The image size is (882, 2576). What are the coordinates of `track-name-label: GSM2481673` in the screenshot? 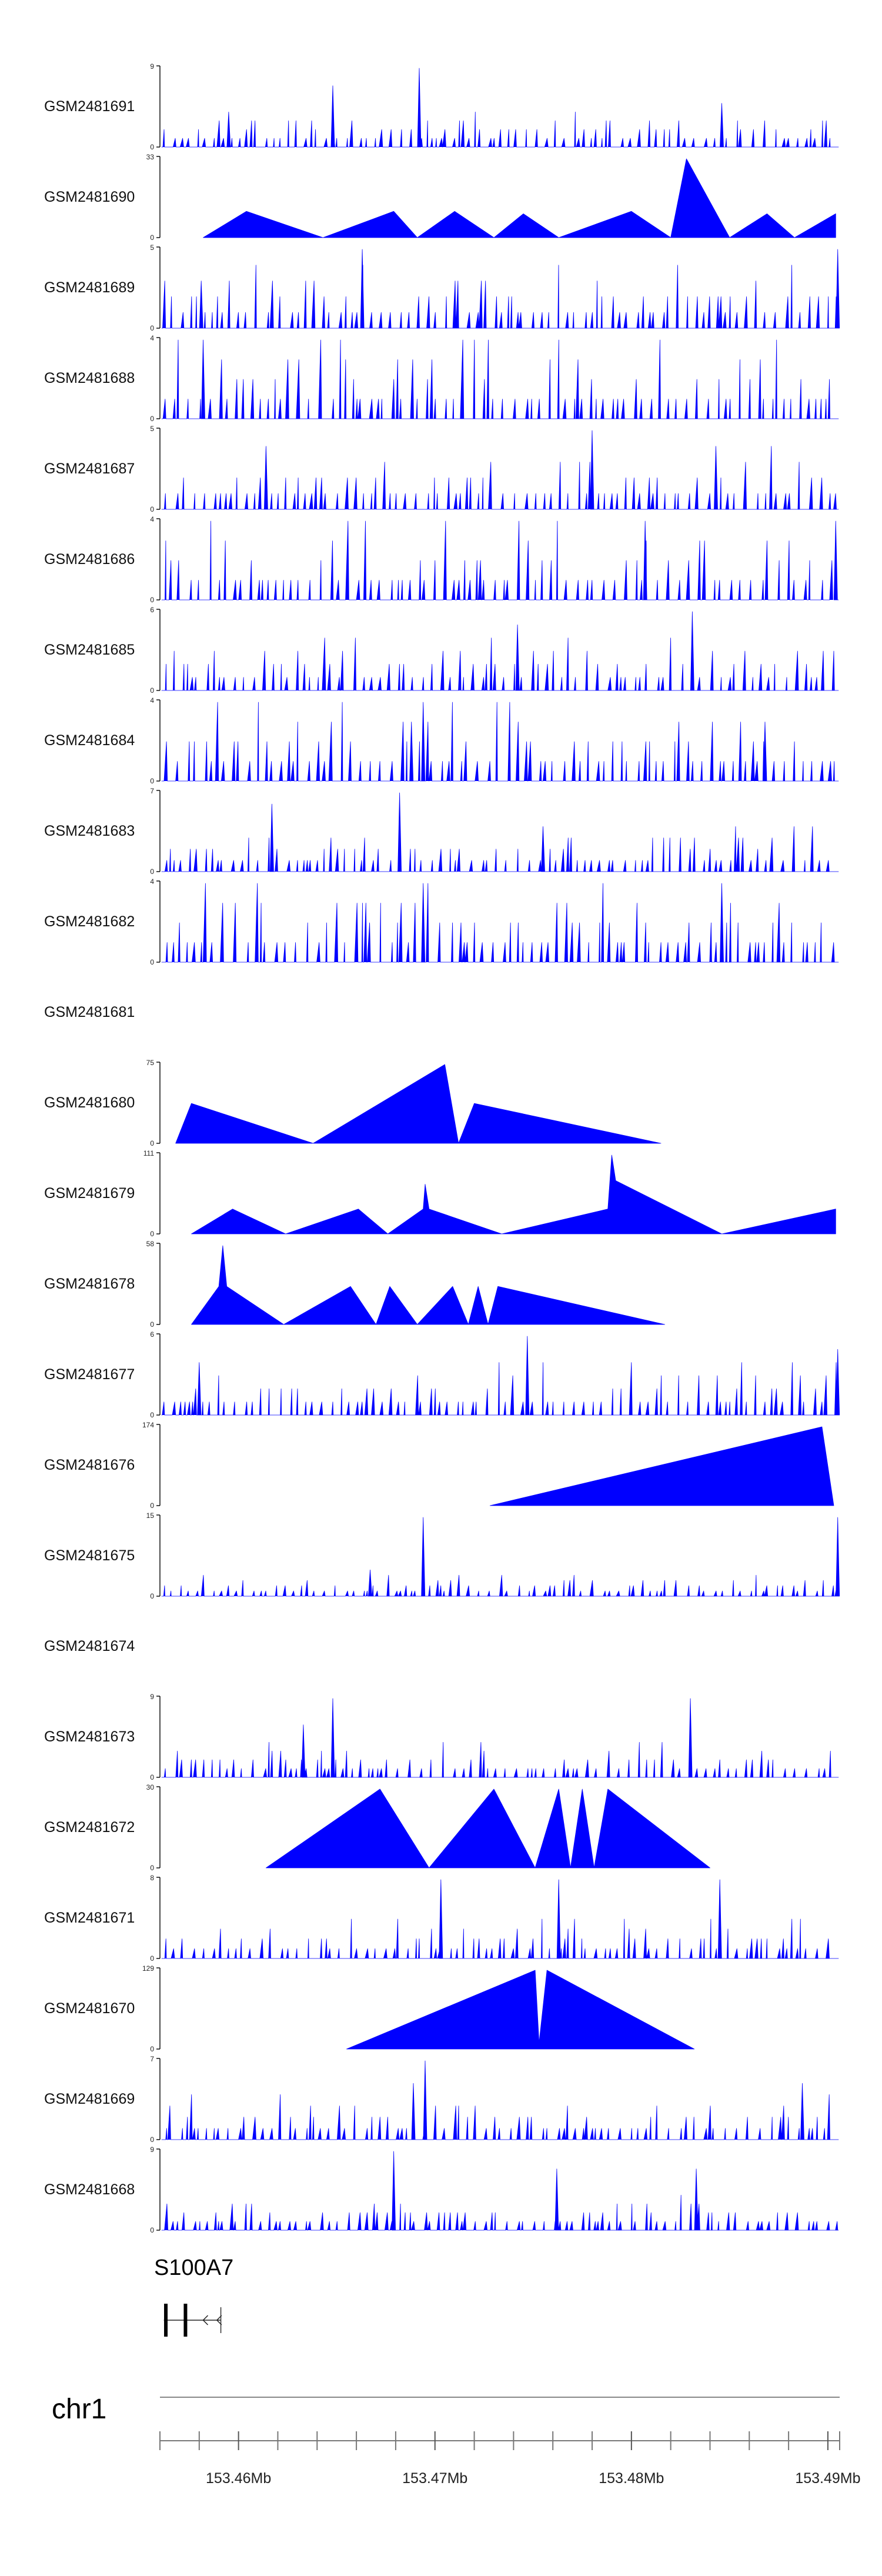 It's located at (89, 1737).